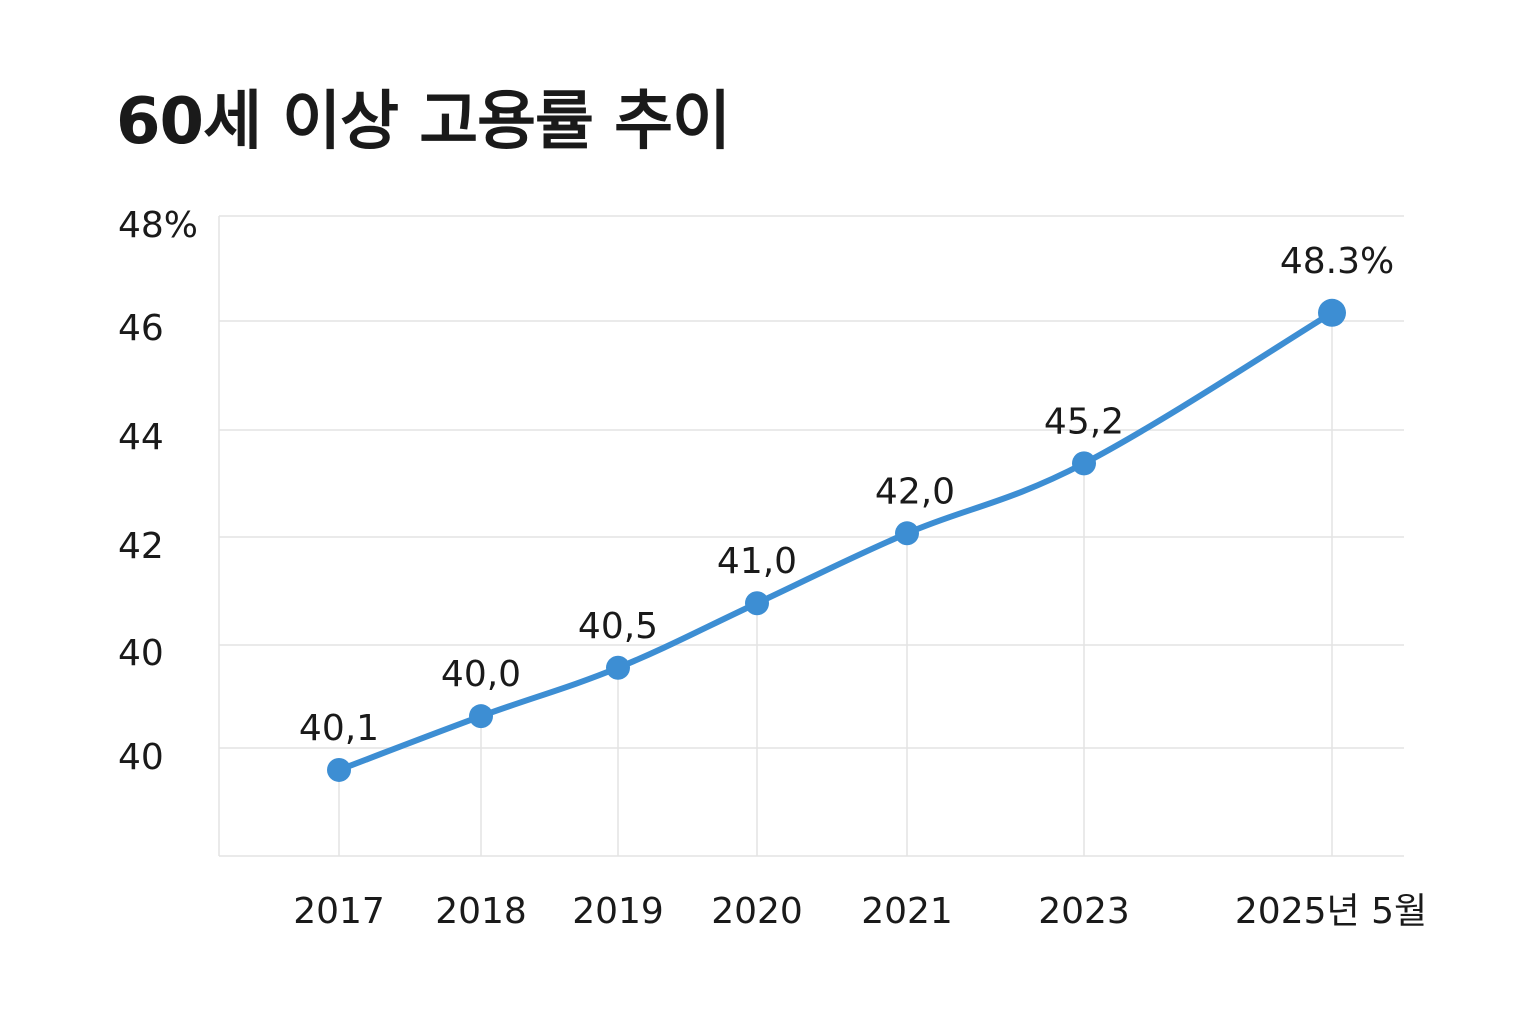 The height and width of the screenshot is (1024, 1536). What do you see at coordinates (618, 911) in the screenshot?
I see `x-tick-label: 2019` at bounding box center [618, 911].